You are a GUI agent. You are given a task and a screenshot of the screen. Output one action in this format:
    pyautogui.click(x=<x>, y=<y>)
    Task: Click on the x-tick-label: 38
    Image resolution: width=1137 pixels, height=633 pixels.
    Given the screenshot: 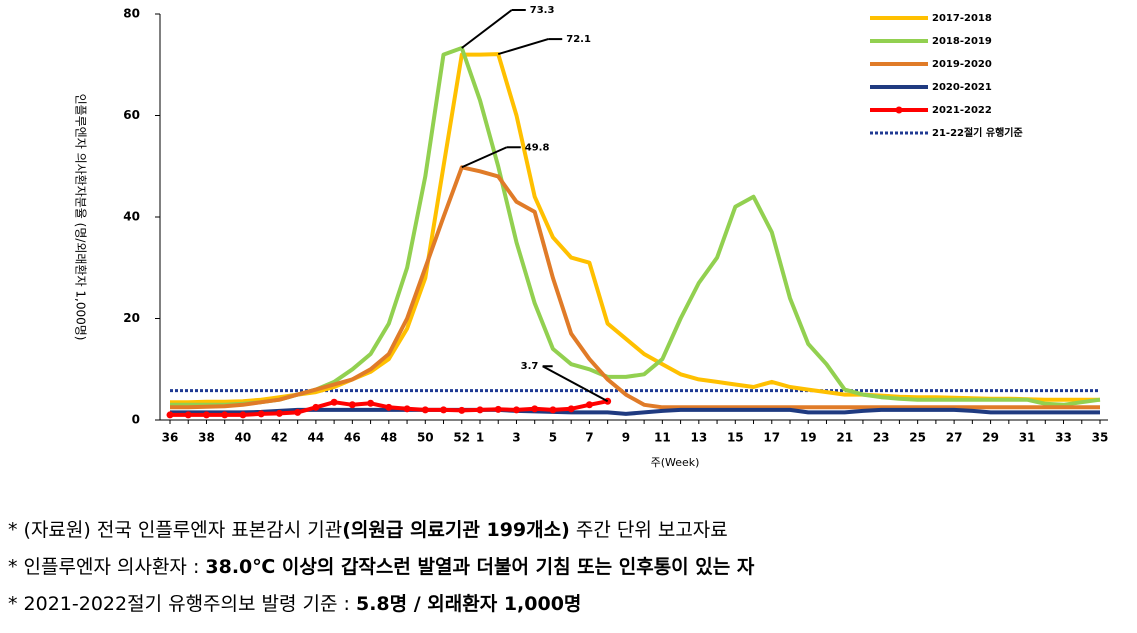 What is the action you would take?
    pyautogui.click(x=206, y=438)
    